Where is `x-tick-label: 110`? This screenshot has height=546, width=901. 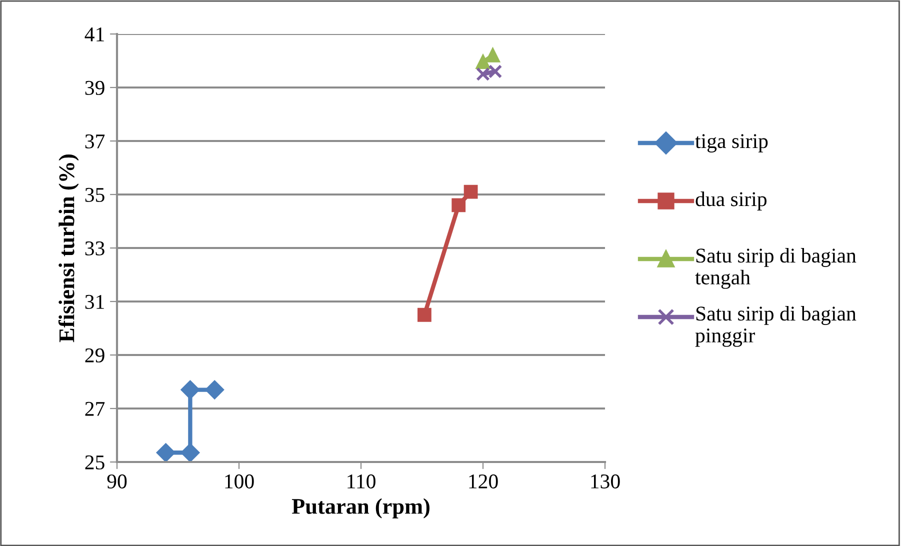 x-tick-label: 110 is located at coordinates (362, 481).